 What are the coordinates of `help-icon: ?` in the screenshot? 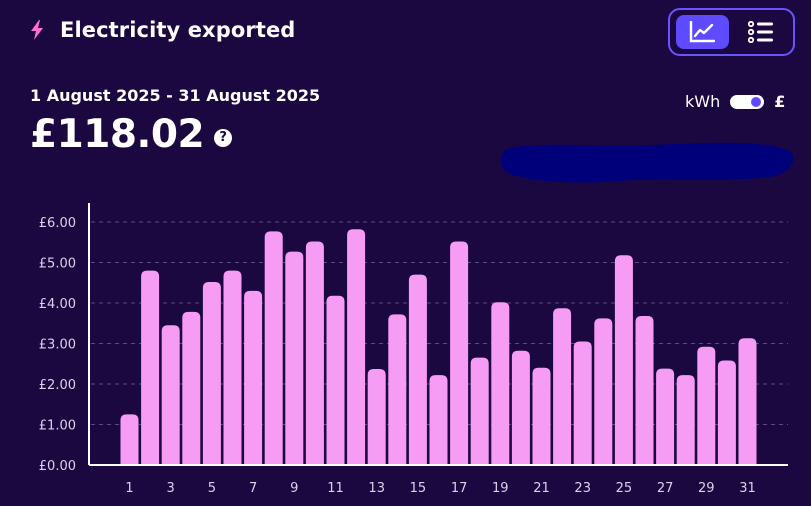 It's located at (223, 137).